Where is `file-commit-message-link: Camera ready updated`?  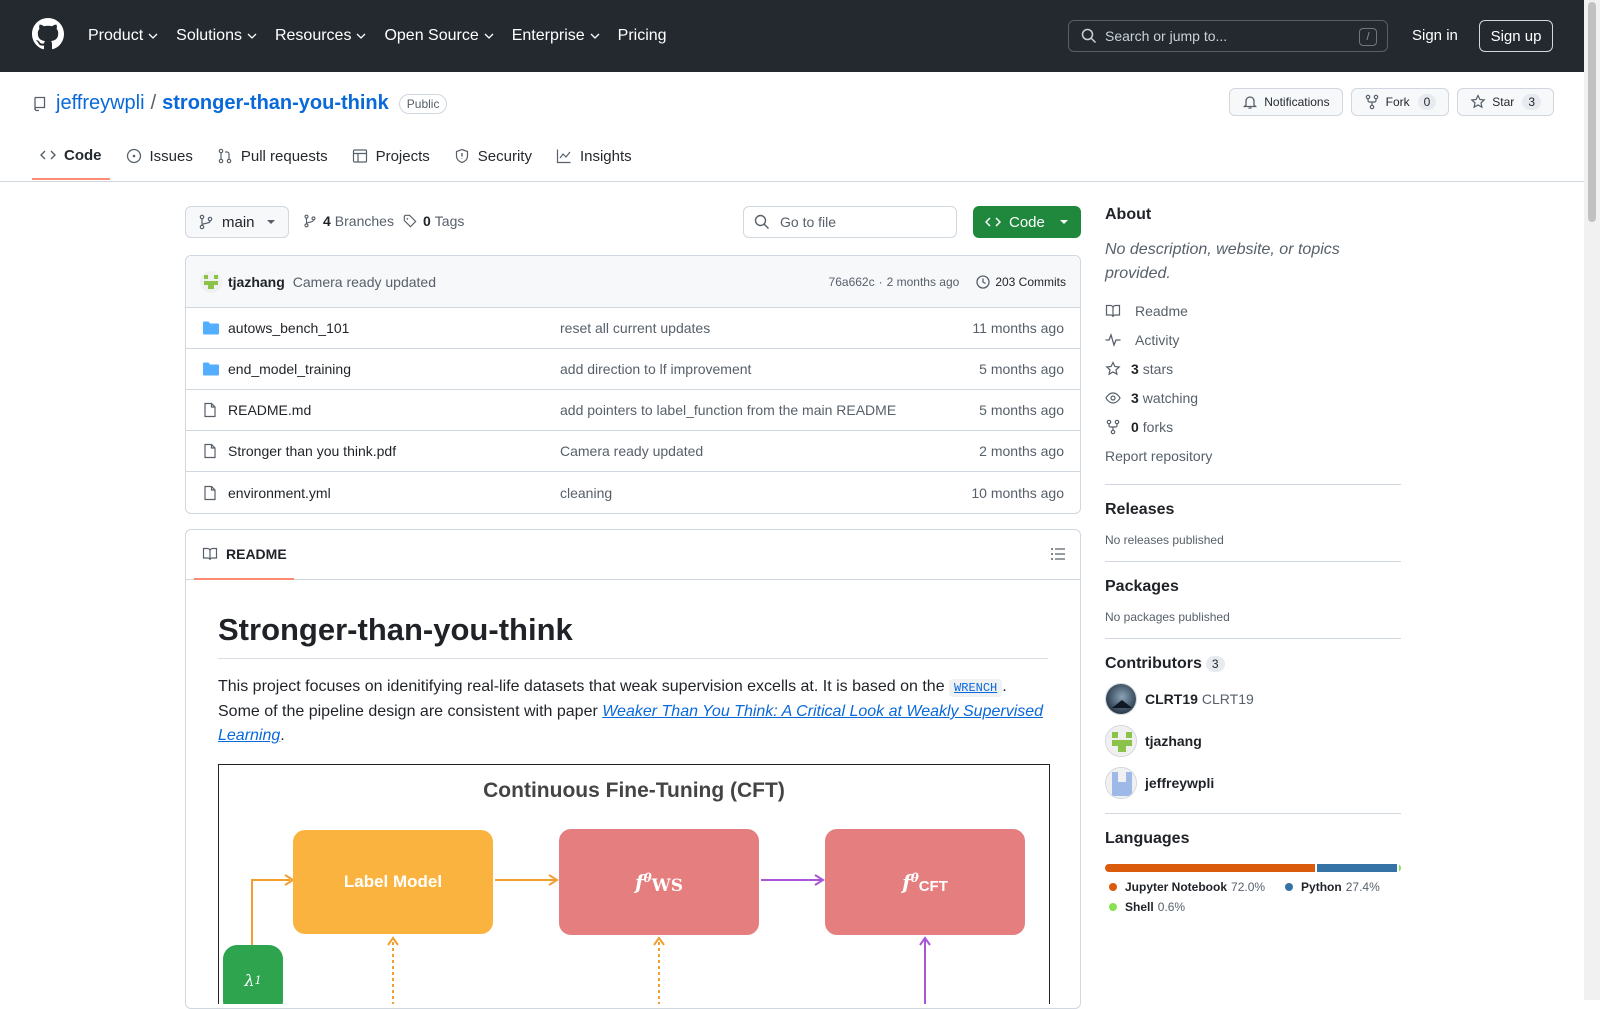
file-commit-message-link: Camera ready updated is located at coordinates (632, 451).